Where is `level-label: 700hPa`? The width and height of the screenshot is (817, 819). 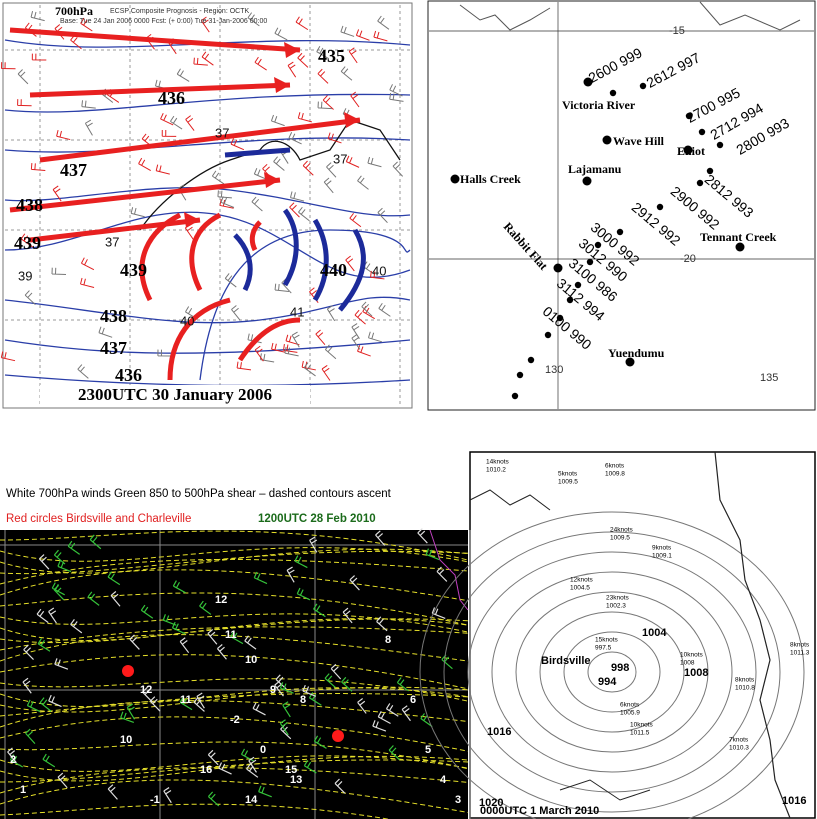
level-label: 700hPa is located at coordinates (74, 11).